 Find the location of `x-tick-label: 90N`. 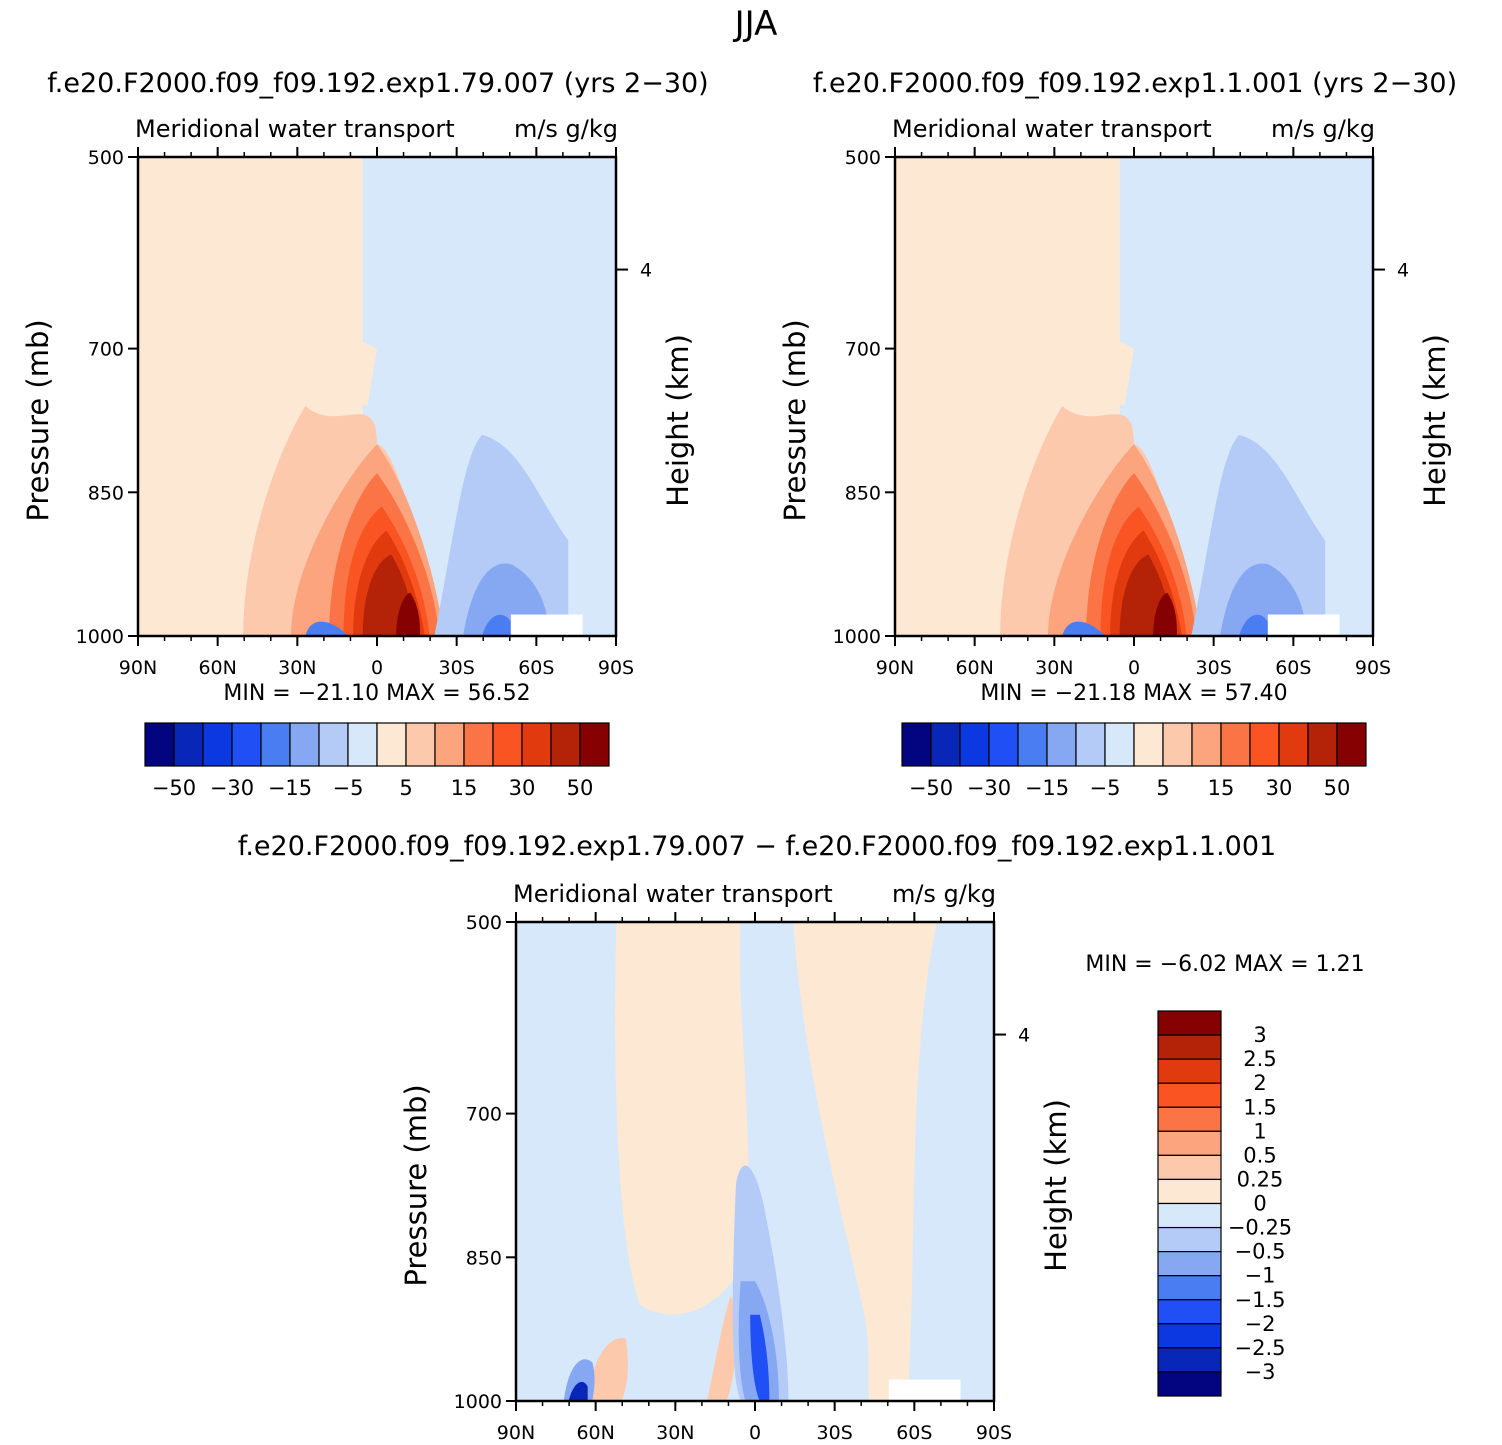

x-tick-label: 90N is located at coordinates (895, 668).